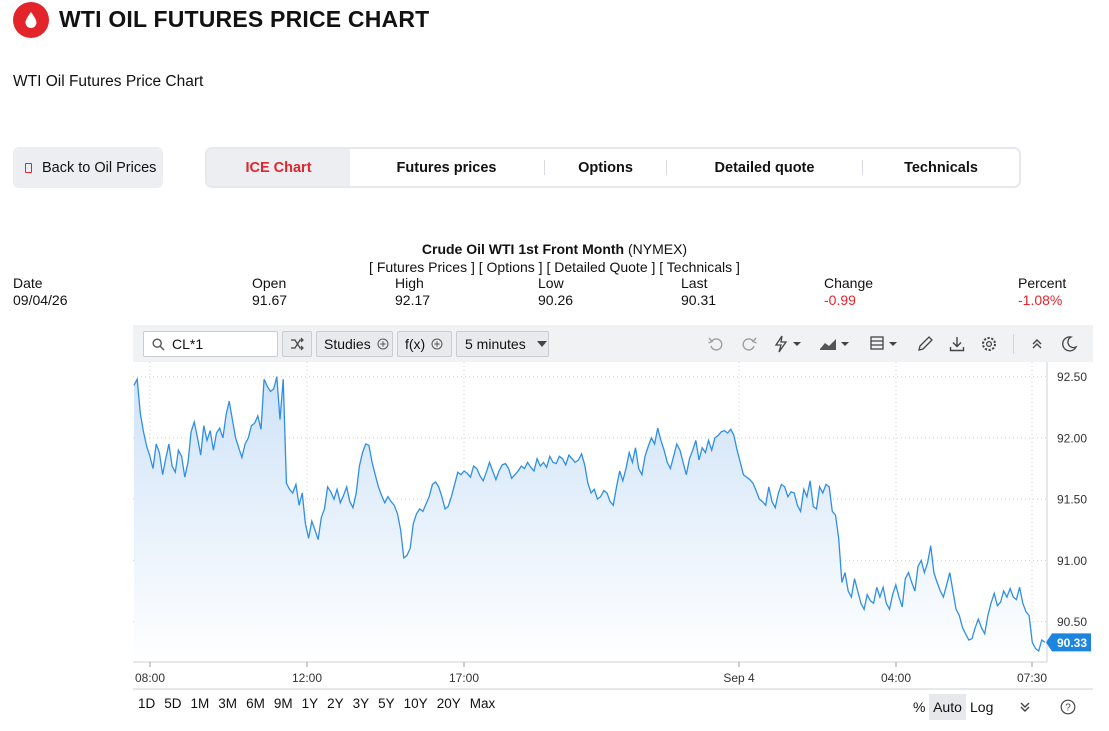 The height and width of the screenshot is (731, 1109). Describe the element at coordinates (885, 344) in the screenshot. I see `layout-icon` at that location.